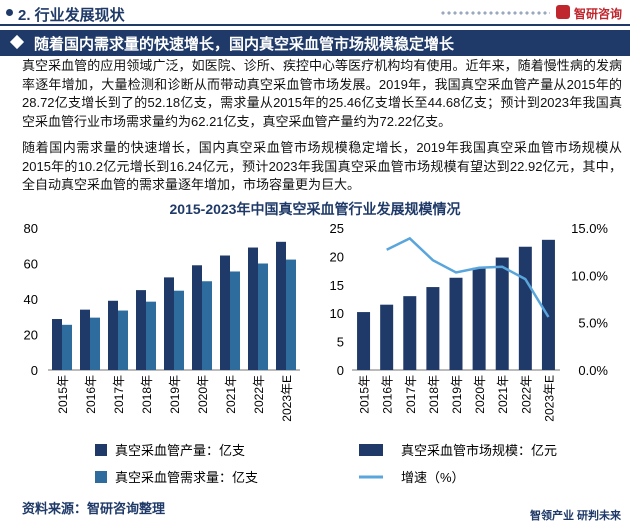 This screenshot has width=630, height=525. What do you see at coordinates (71, 15) in the screenshot?
I see `section-title: 2. 行业发展现状` at bounding box center [71, 15].